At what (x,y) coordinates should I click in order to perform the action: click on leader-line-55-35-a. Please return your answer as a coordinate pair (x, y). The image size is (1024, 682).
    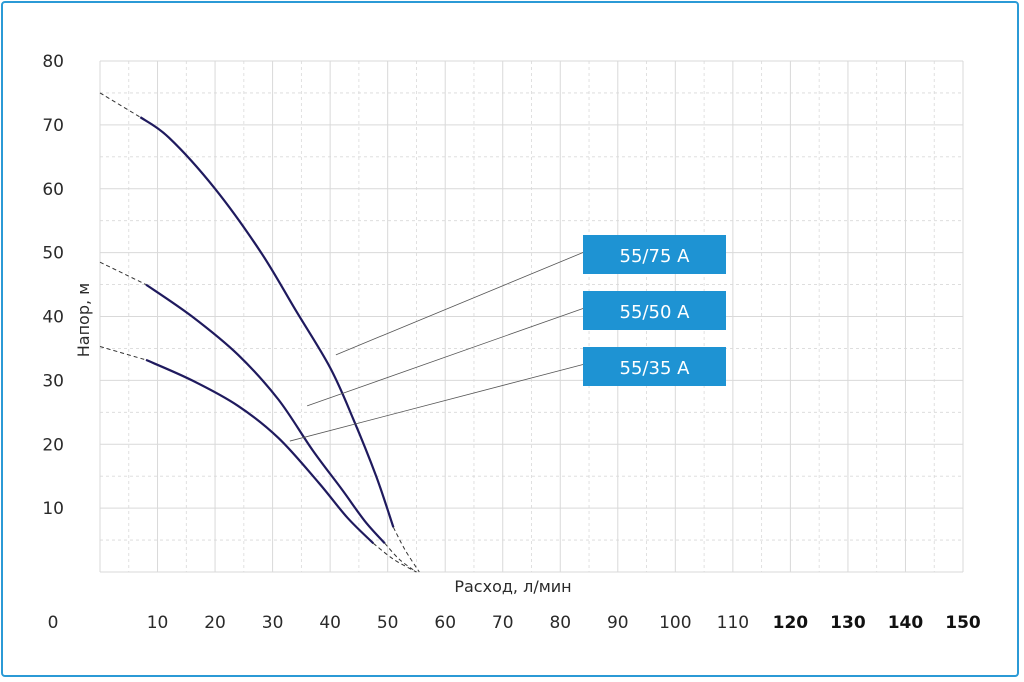
    Looking at the image, I should click on (436, 403).